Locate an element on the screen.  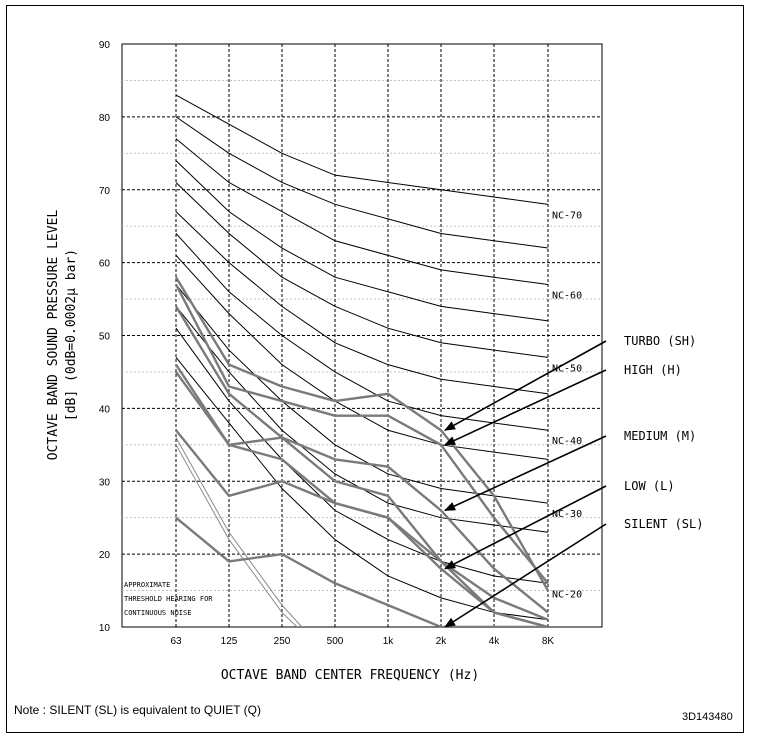
nc-curve-label: NC-60 is located at coordinates (567, 295).